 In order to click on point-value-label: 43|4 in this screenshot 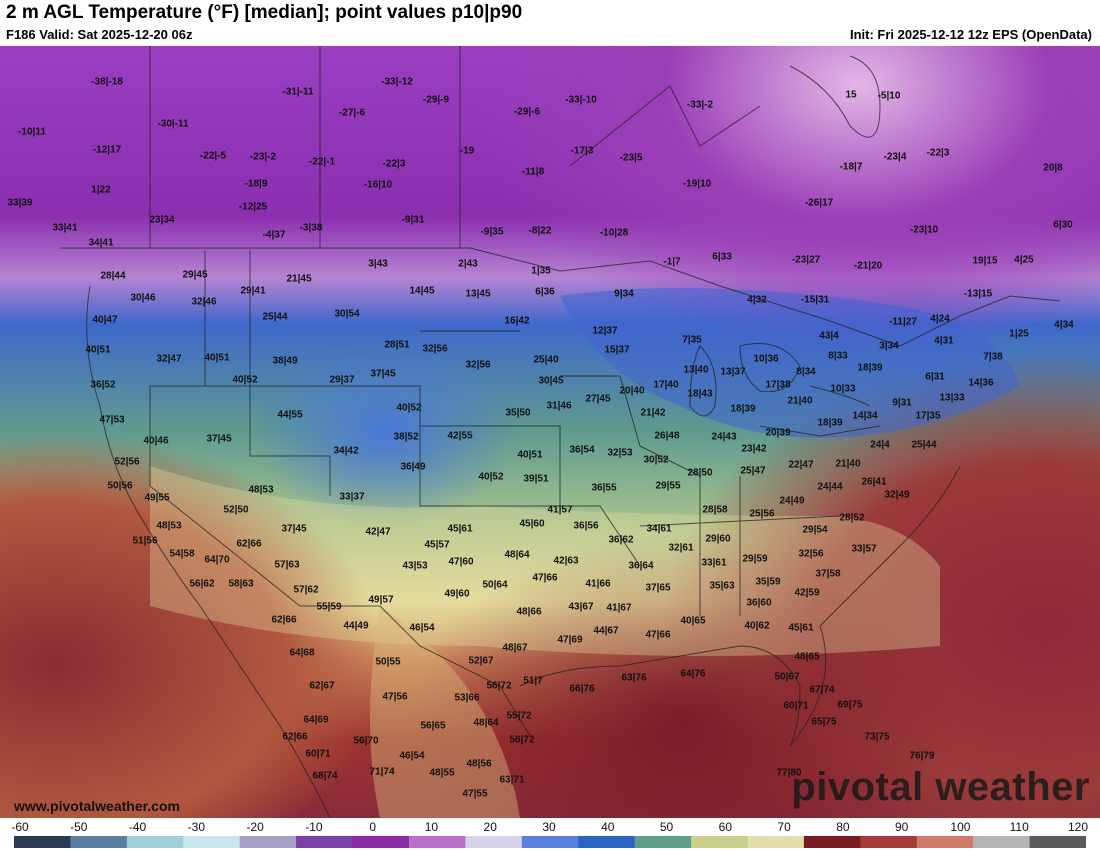, I will do `click(829, 336)`.